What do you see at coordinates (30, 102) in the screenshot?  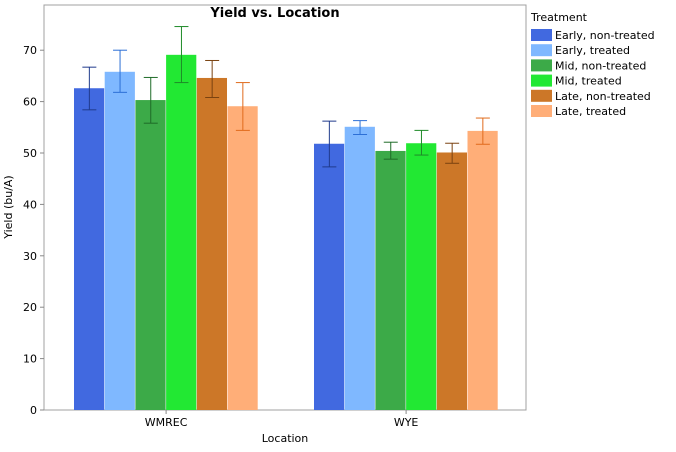 I see `y-tick-label: 60` at bounding box center [30, 102].